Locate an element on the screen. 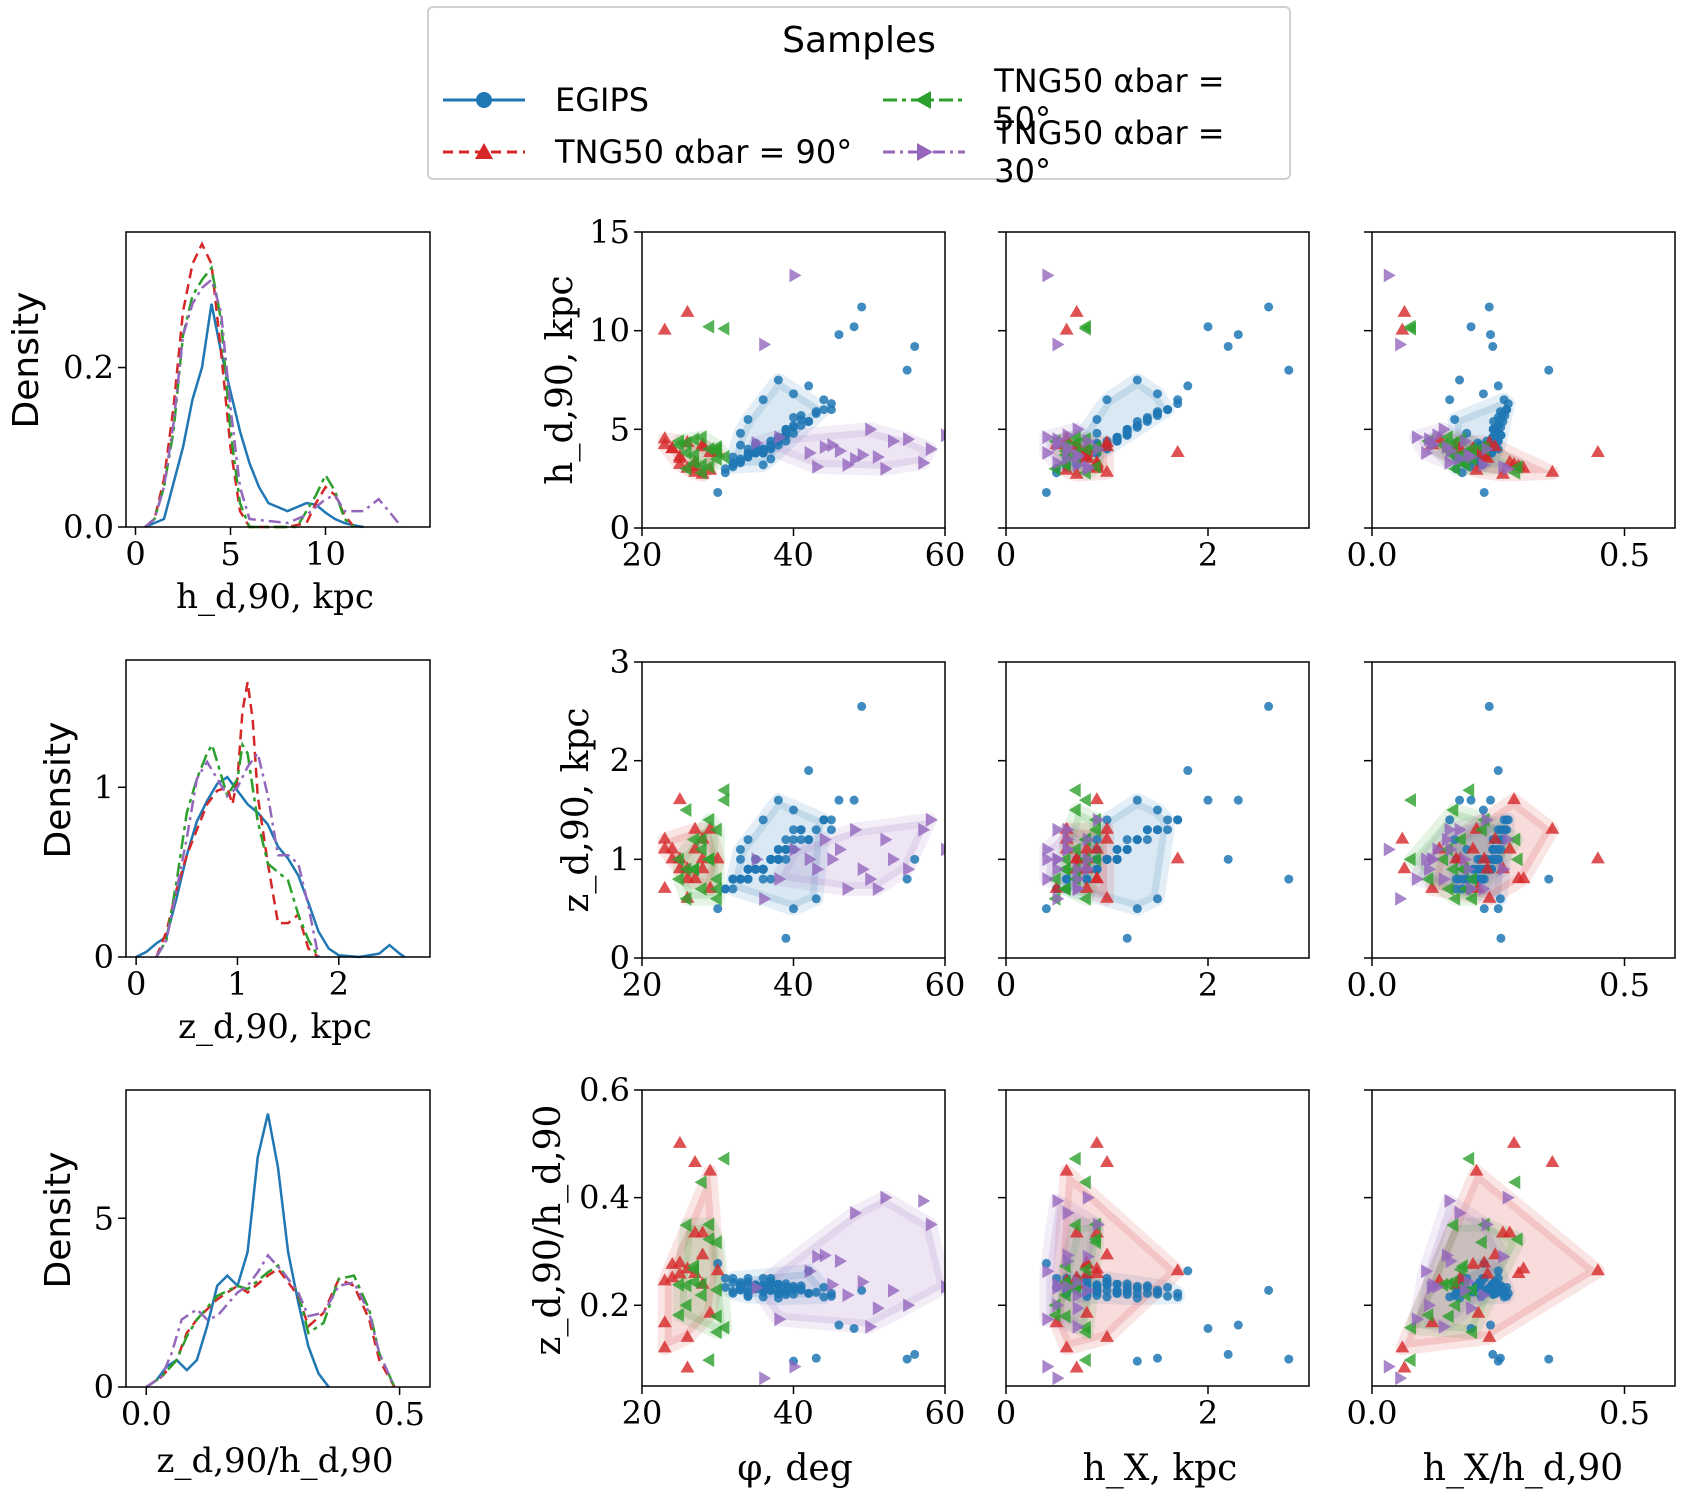 Image resolution: width=1682 pixels, height=1504 pixels. scatter-panel-r2-c1-xtick-label: 40 is located at coordinates (793, 985).